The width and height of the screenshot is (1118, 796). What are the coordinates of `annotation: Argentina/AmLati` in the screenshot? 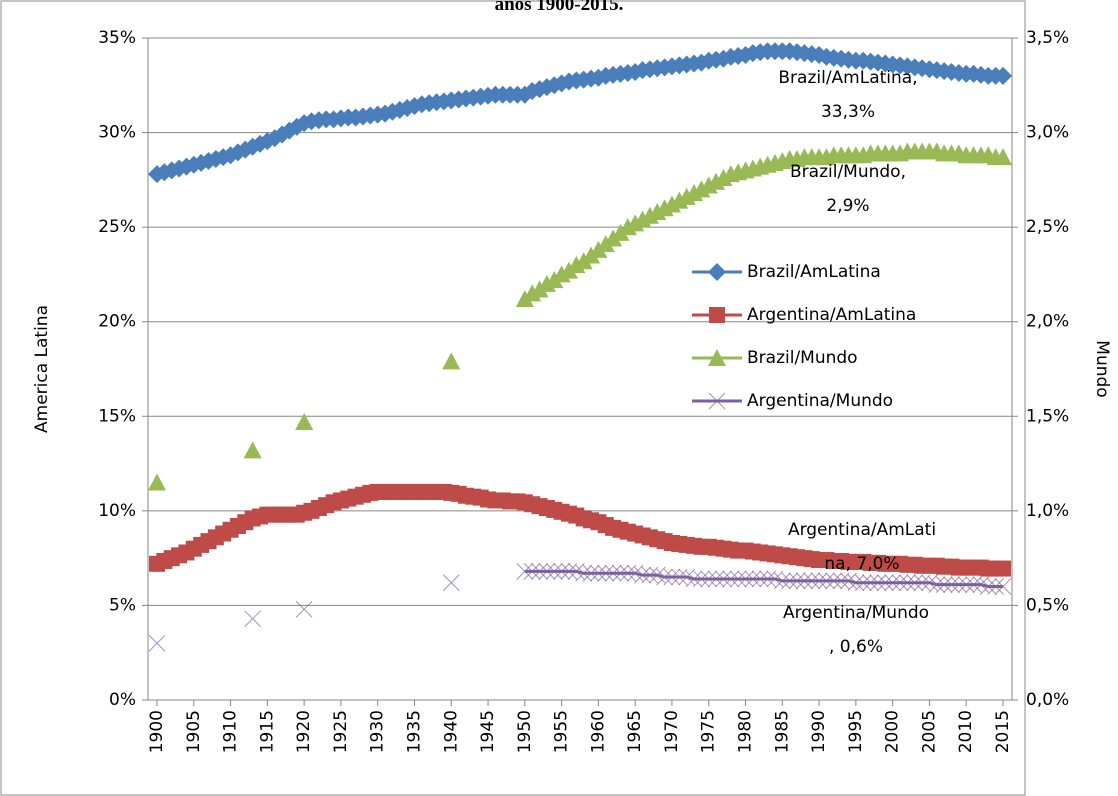 It's located at (862, 530).